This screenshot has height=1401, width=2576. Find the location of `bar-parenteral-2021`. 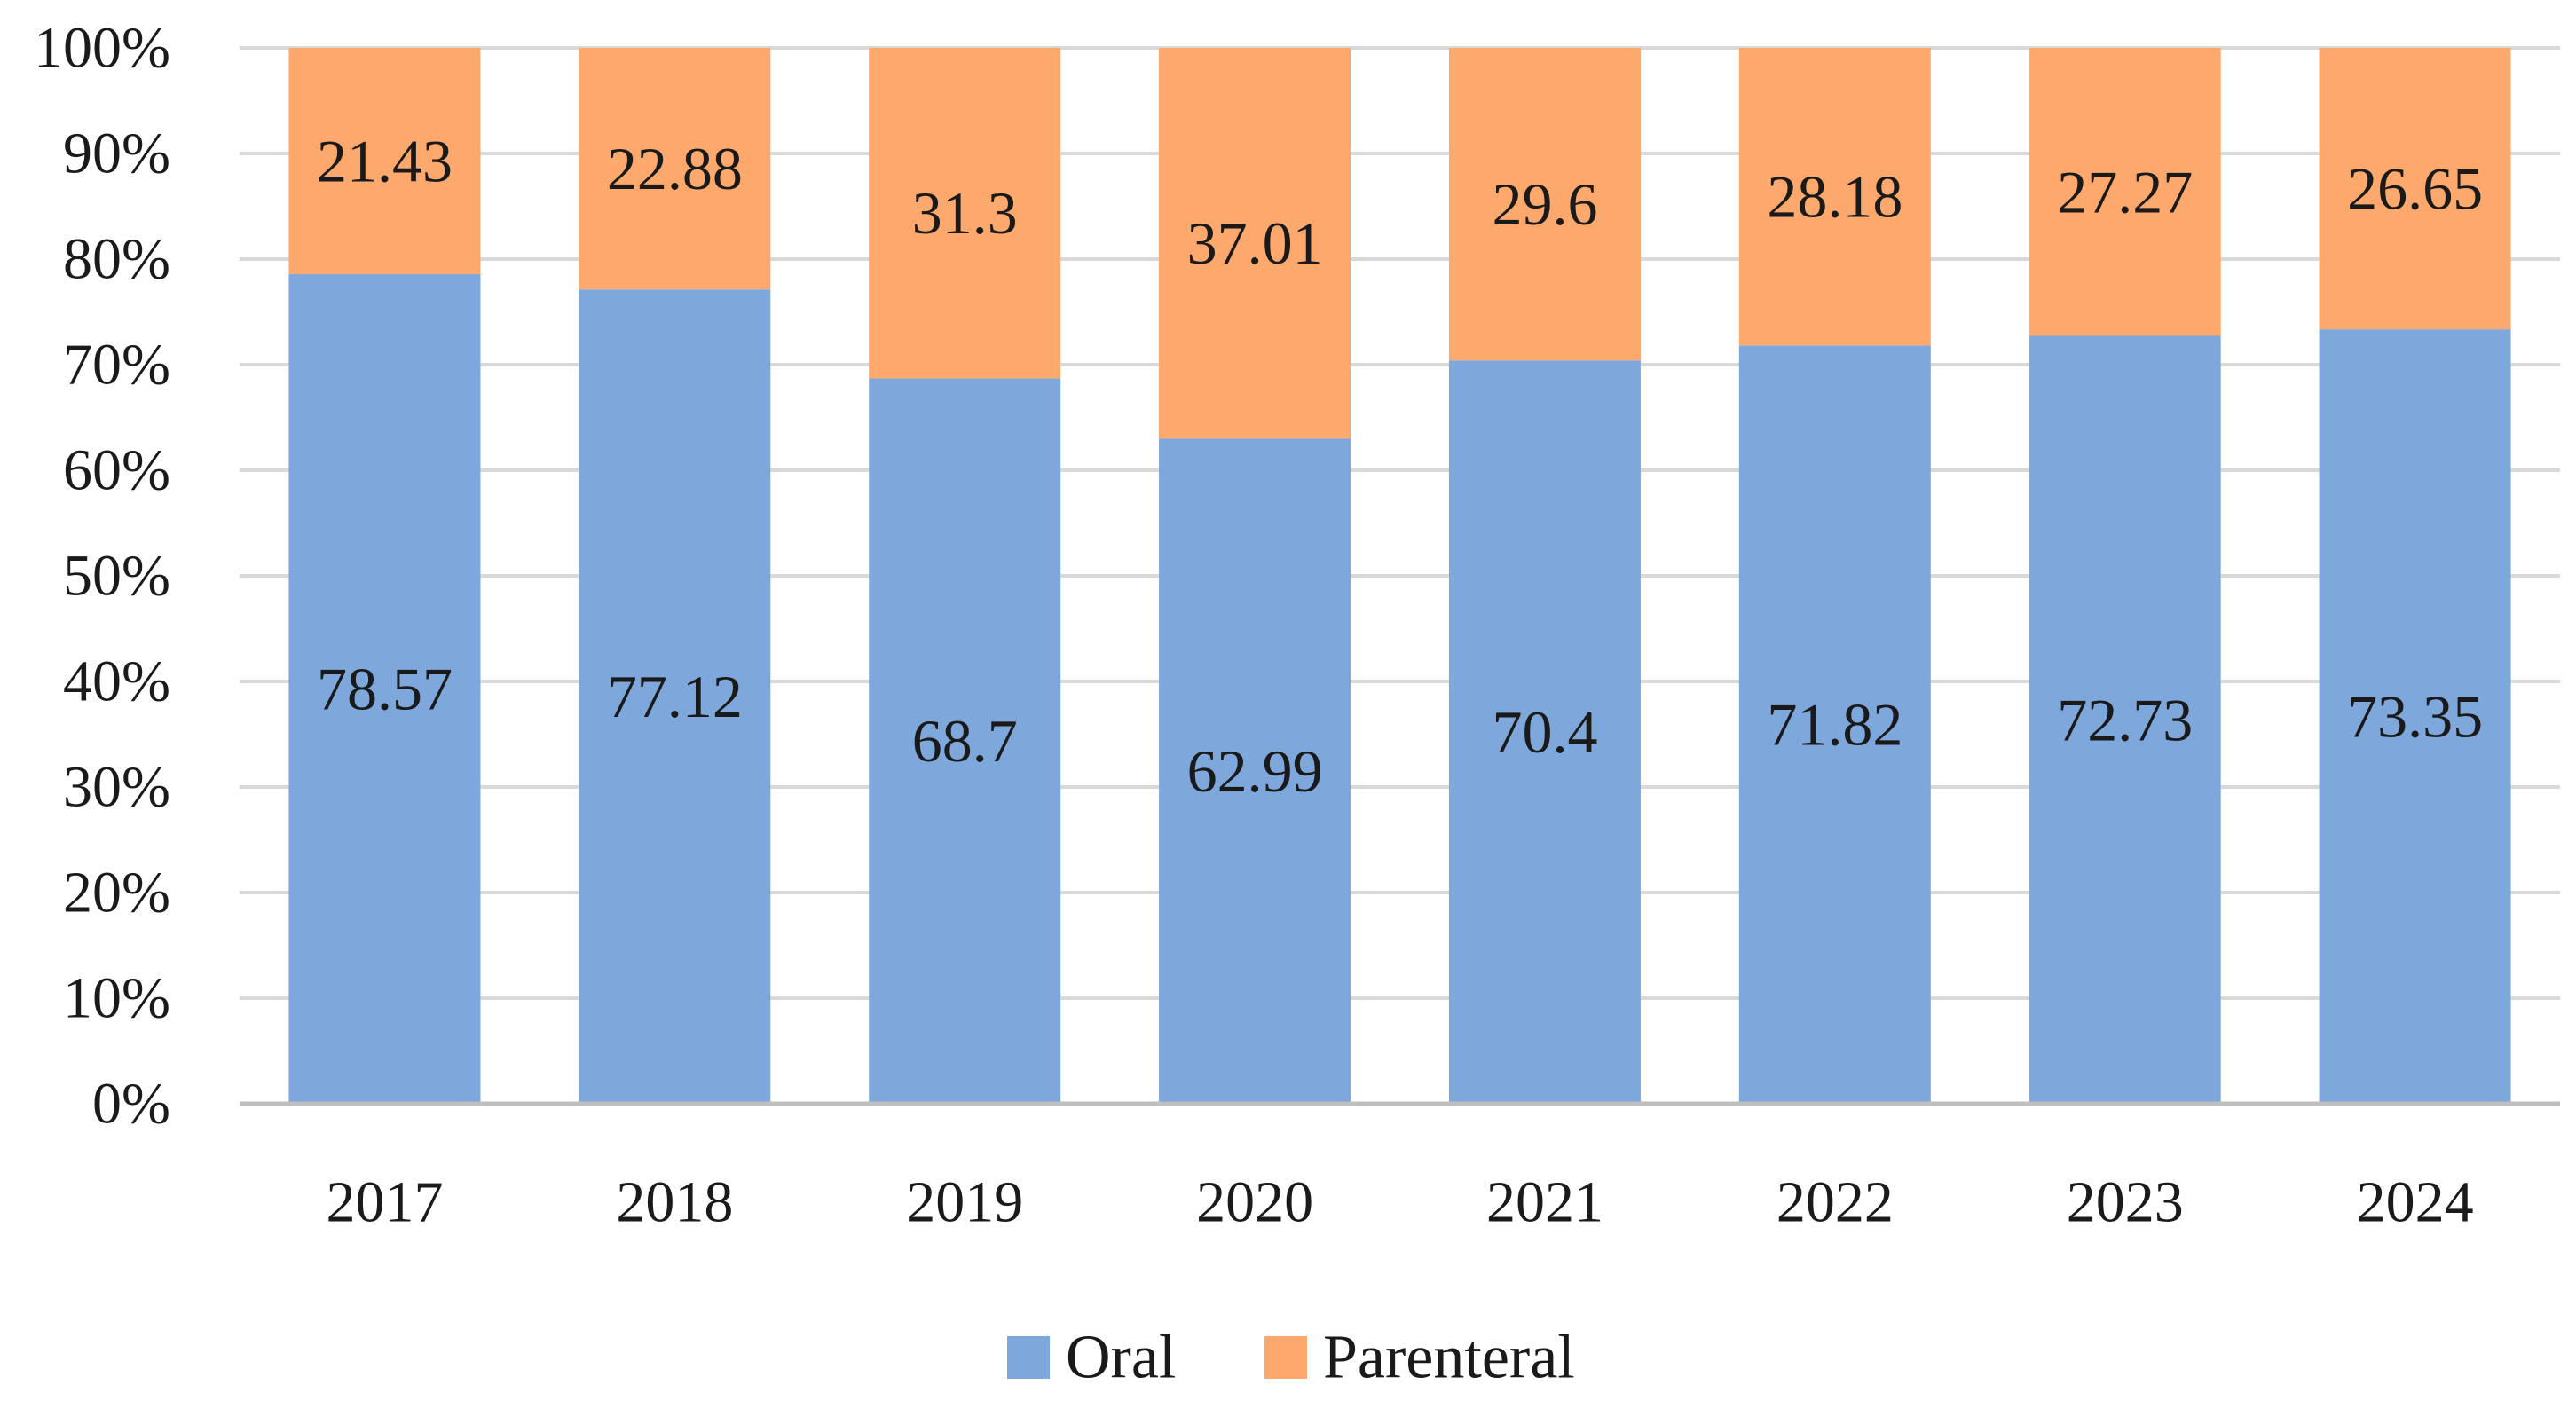

bar-parenteral-2021 is located at coordinates (1544, 204).